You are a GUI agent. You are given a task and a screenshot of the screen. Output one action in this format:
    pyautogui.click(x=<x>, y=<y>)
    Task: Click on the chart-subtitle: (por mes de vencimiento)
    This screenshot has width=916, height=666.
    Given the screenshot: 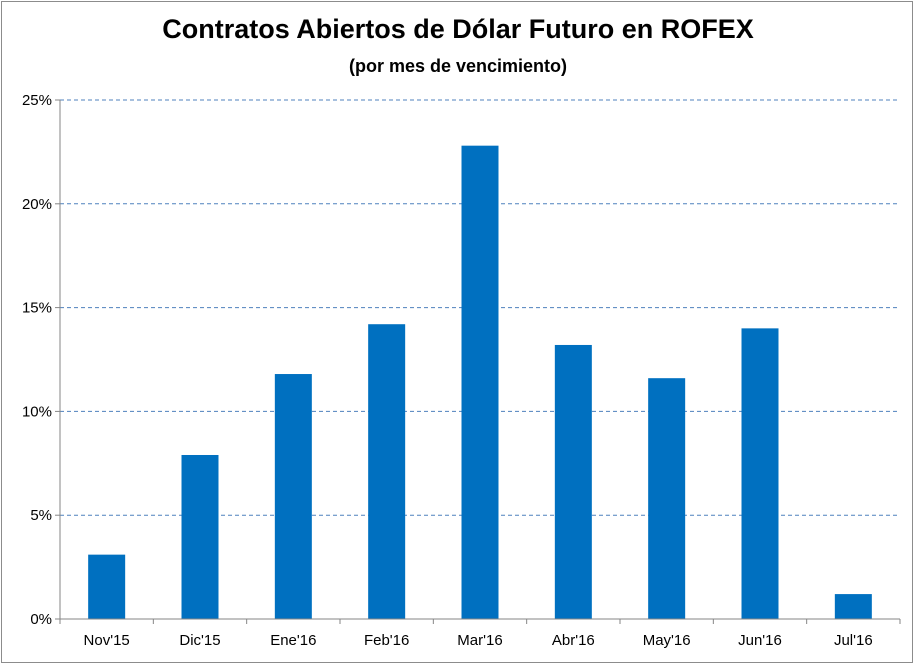 What is the action you would take?
    pyautogui.click(x=458, y=66)
    